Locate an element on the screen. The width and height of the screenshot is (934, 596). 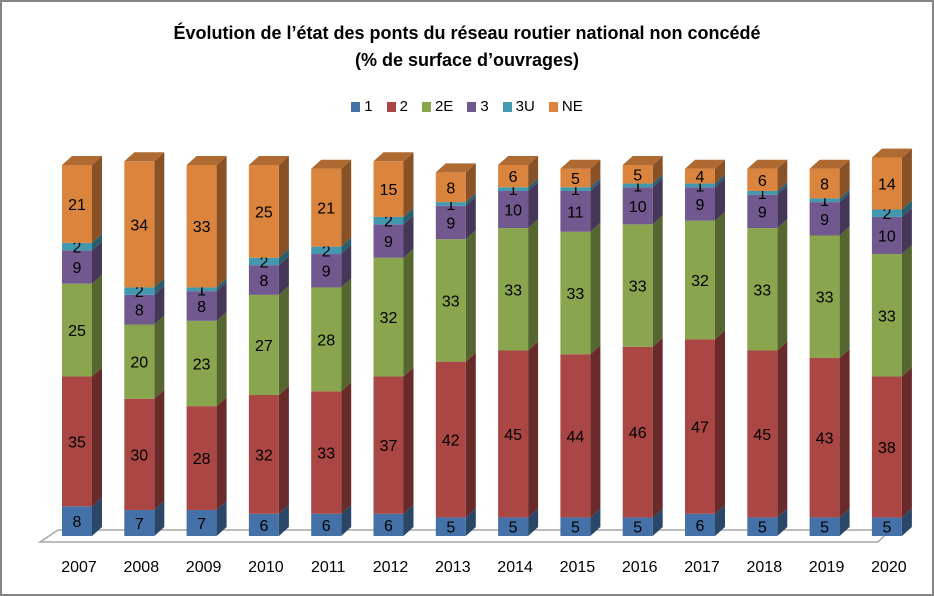
legend-item-2e: 2E is located at coordinates (437, 106).